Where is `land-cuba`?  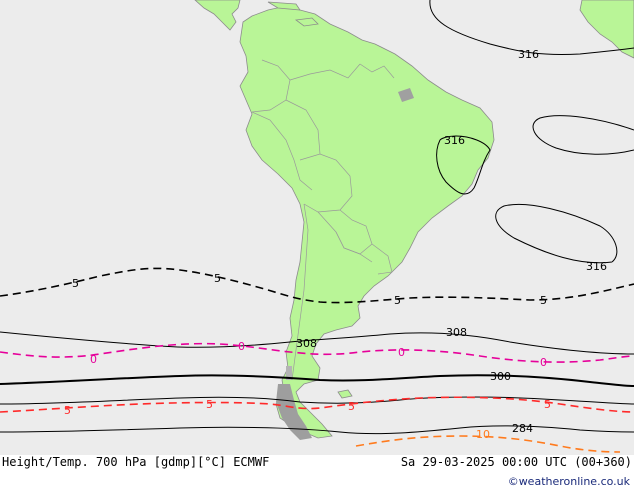
land-cuba is located at coordinates (284, 6).